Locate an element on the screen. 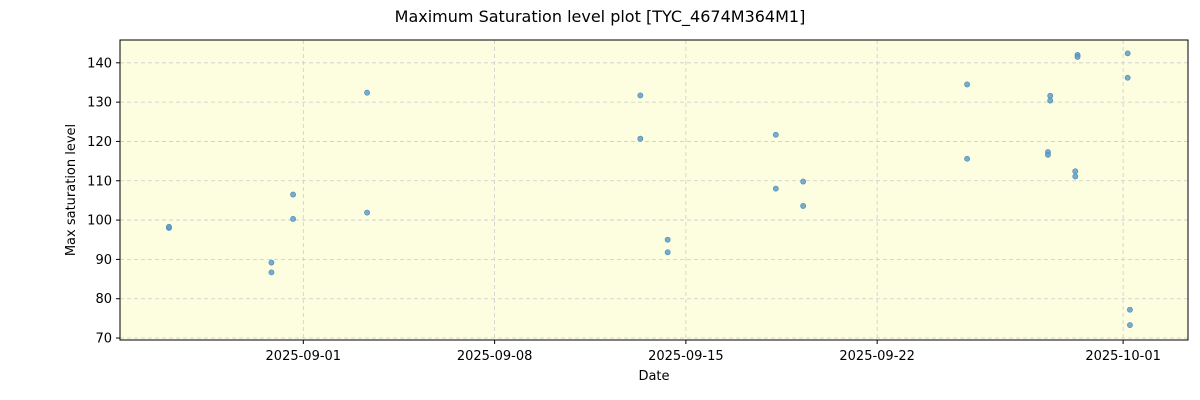 The height and width of the screenshot is (400, 1200). x-tick-label: 2025-09-01 is located at coordinates (304, 356).